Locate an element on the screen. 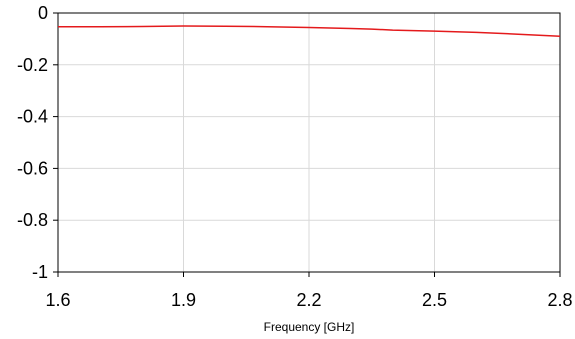 This screenshot has height=339, width=575. y-tick-label: -0.6 is located at coordinates (32, 168).